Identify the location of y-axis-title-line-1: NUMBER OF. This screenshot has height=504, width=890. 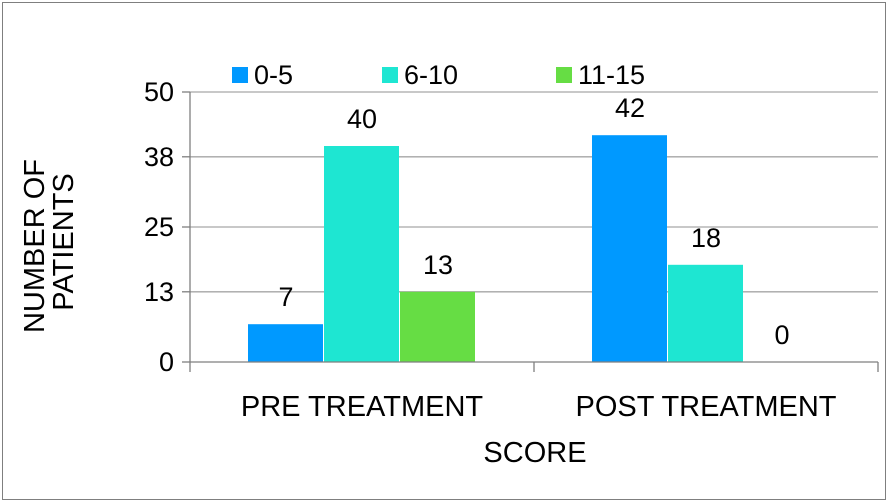
(35, 246).